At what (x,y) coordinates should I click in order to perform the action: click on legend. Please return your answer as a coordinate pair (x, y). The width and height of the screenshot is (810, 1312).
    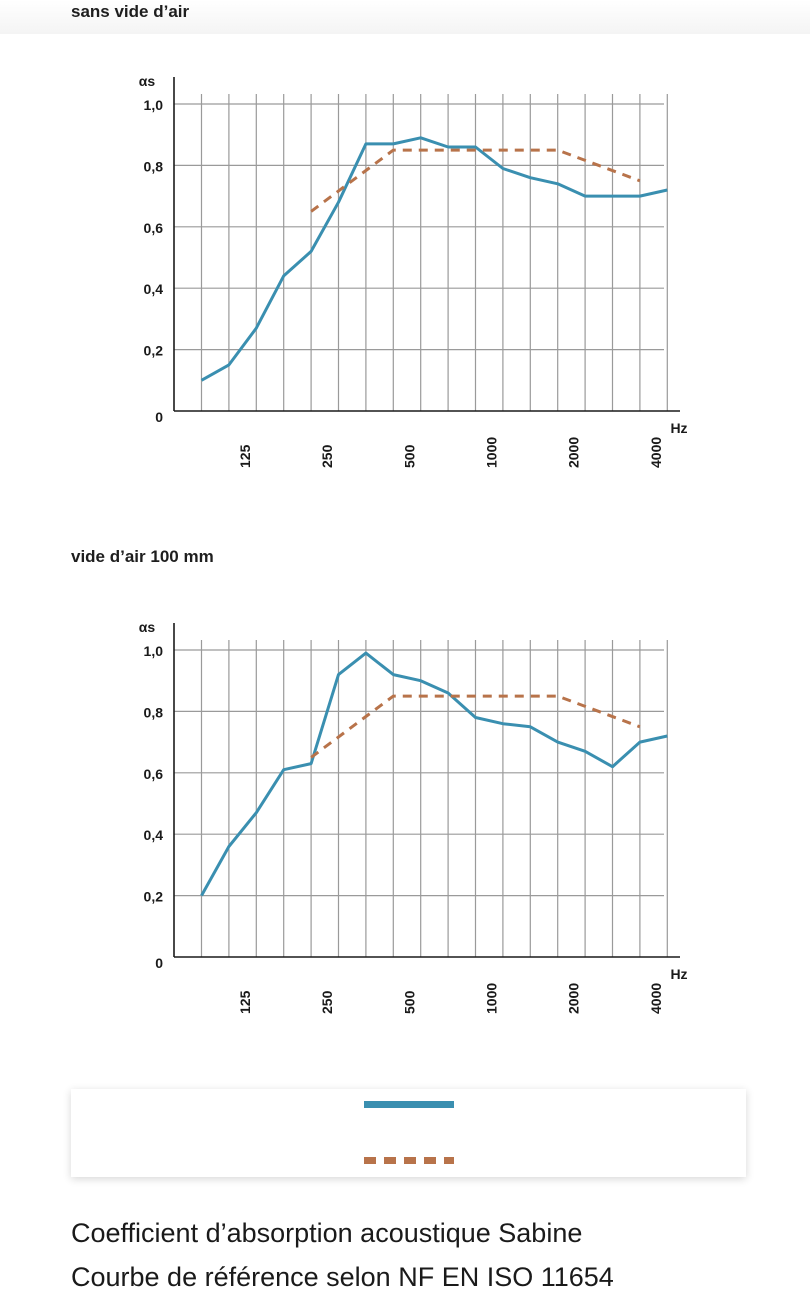
    Looking at the image, I should click on (408, 1133).